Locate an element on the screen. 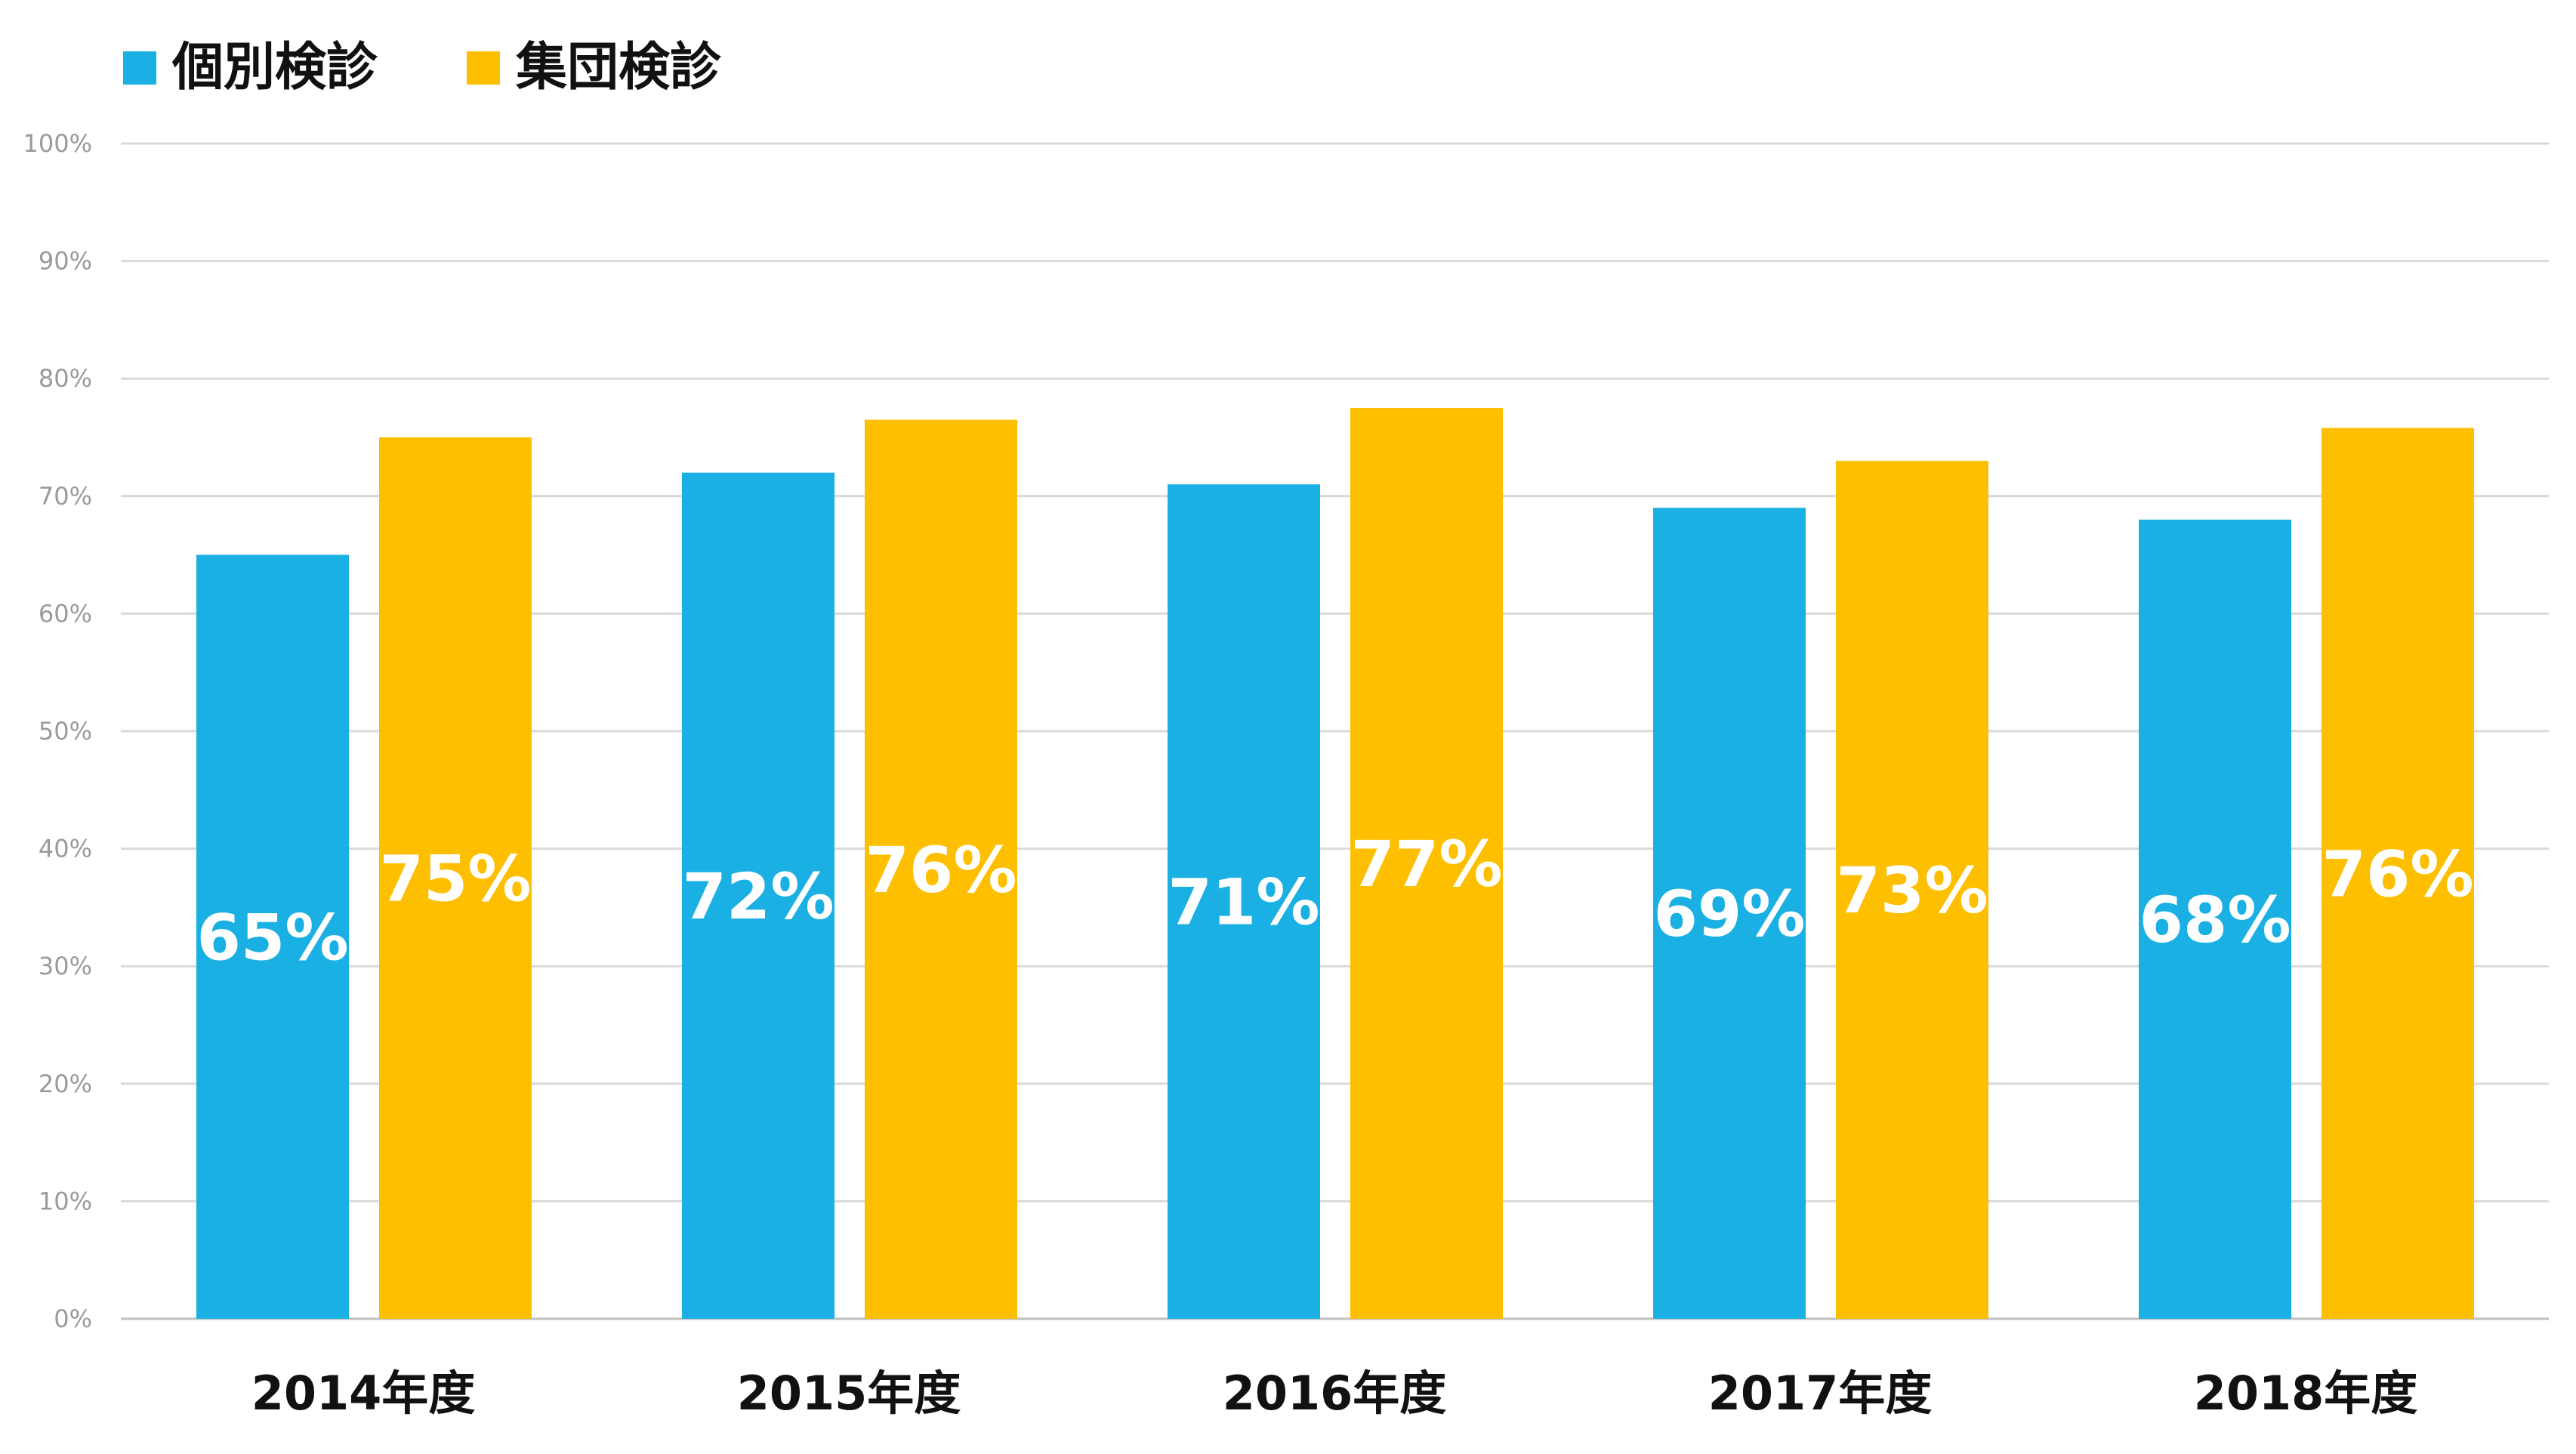  data-label-individual-1: 72% is located at coordinates (758, 897).